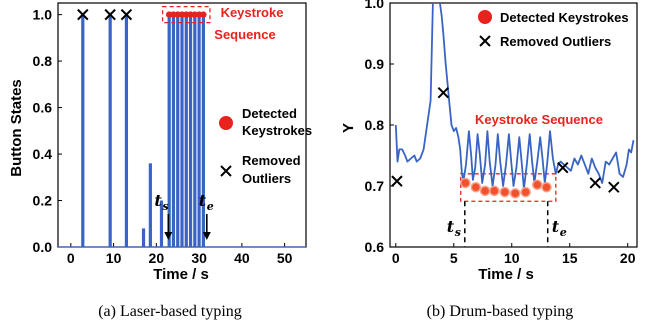 The width and height of the screenshot is (645, 326). I want to click on panel-a-ytick-label: 0.8, so click(43, 61).